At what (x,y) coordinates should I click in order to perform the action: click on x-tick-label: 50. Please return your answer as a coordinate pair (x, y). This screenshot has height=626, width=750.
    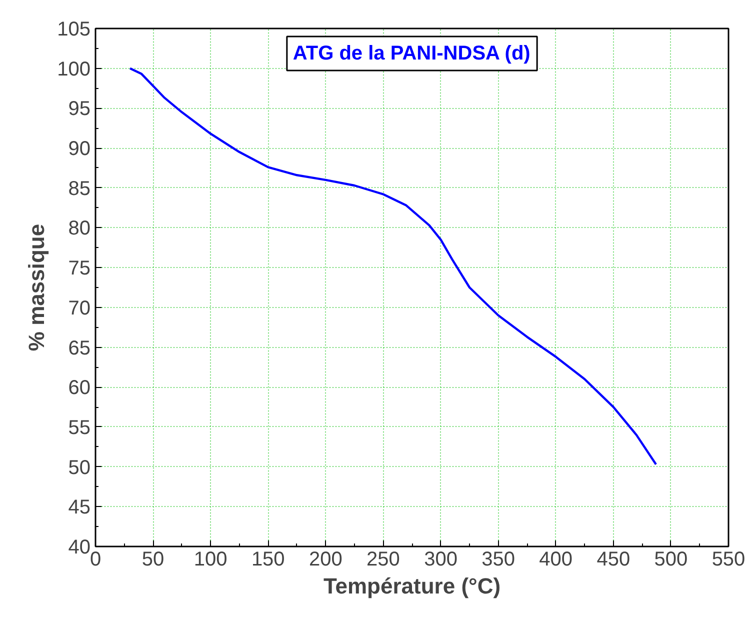
    Looking at the image, I should click on (153, 559).